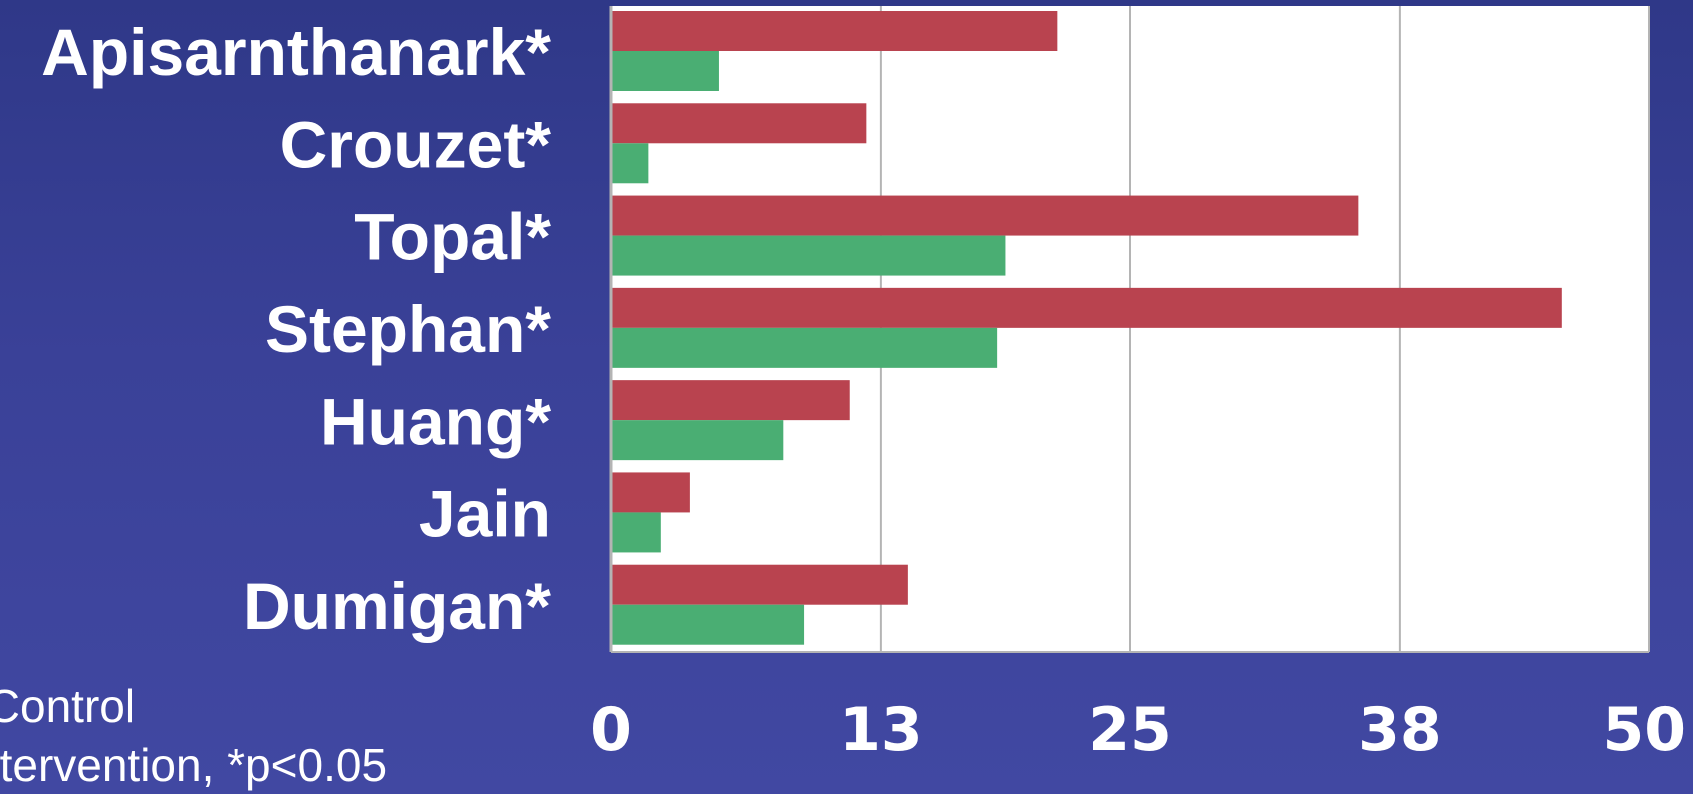 The height and width of the screenshot is (794, 1693). What do you see at coordinates (1130, 730) in the screenshot?
I see `x-tick-label: 25` at bounding box center [1130, 730].